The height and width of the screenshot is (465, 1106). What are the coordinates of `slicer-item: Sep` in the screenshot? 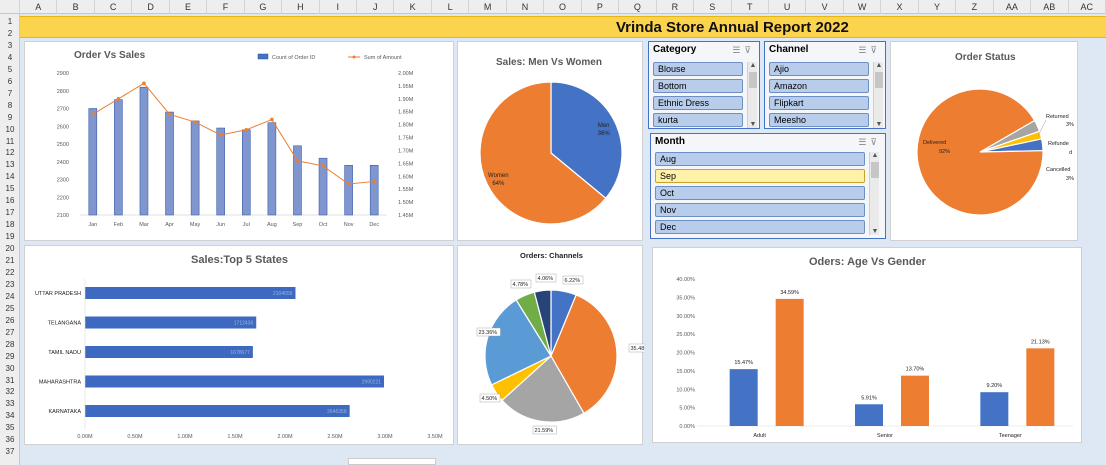 It's located at (760, 176).